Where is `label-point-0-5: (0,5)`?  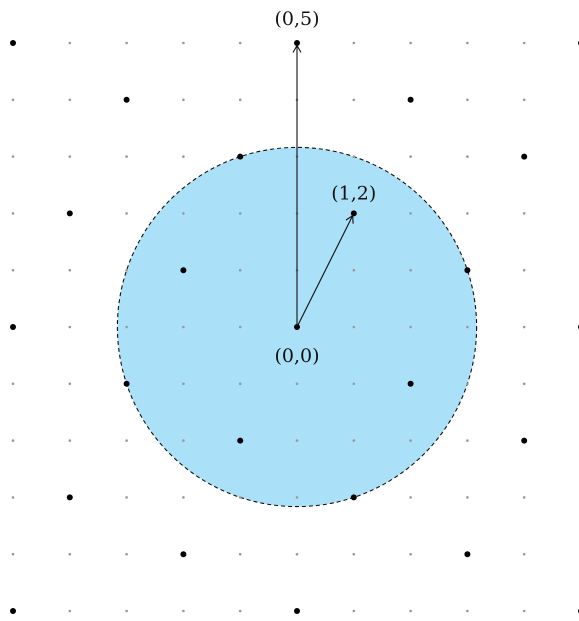 label-point-0-5: (0,5) is located at coordinates (296, 19).